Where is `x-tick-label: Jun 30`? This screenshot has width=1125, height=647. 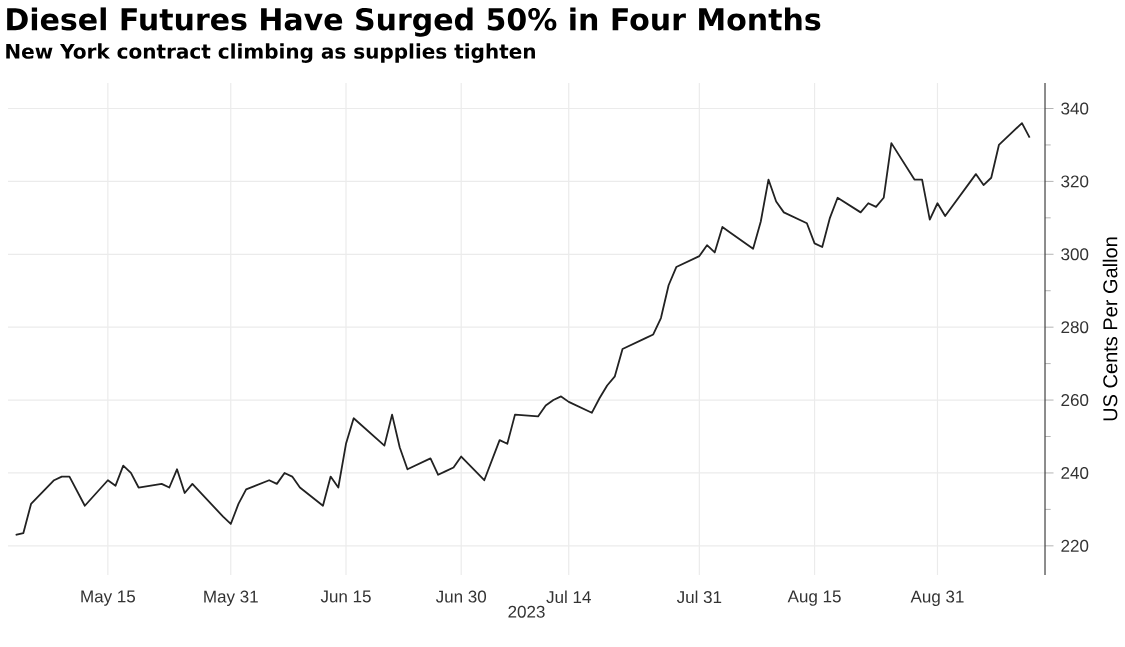
x-tick-label: Jun 30 is located at coordinates (461, 596).